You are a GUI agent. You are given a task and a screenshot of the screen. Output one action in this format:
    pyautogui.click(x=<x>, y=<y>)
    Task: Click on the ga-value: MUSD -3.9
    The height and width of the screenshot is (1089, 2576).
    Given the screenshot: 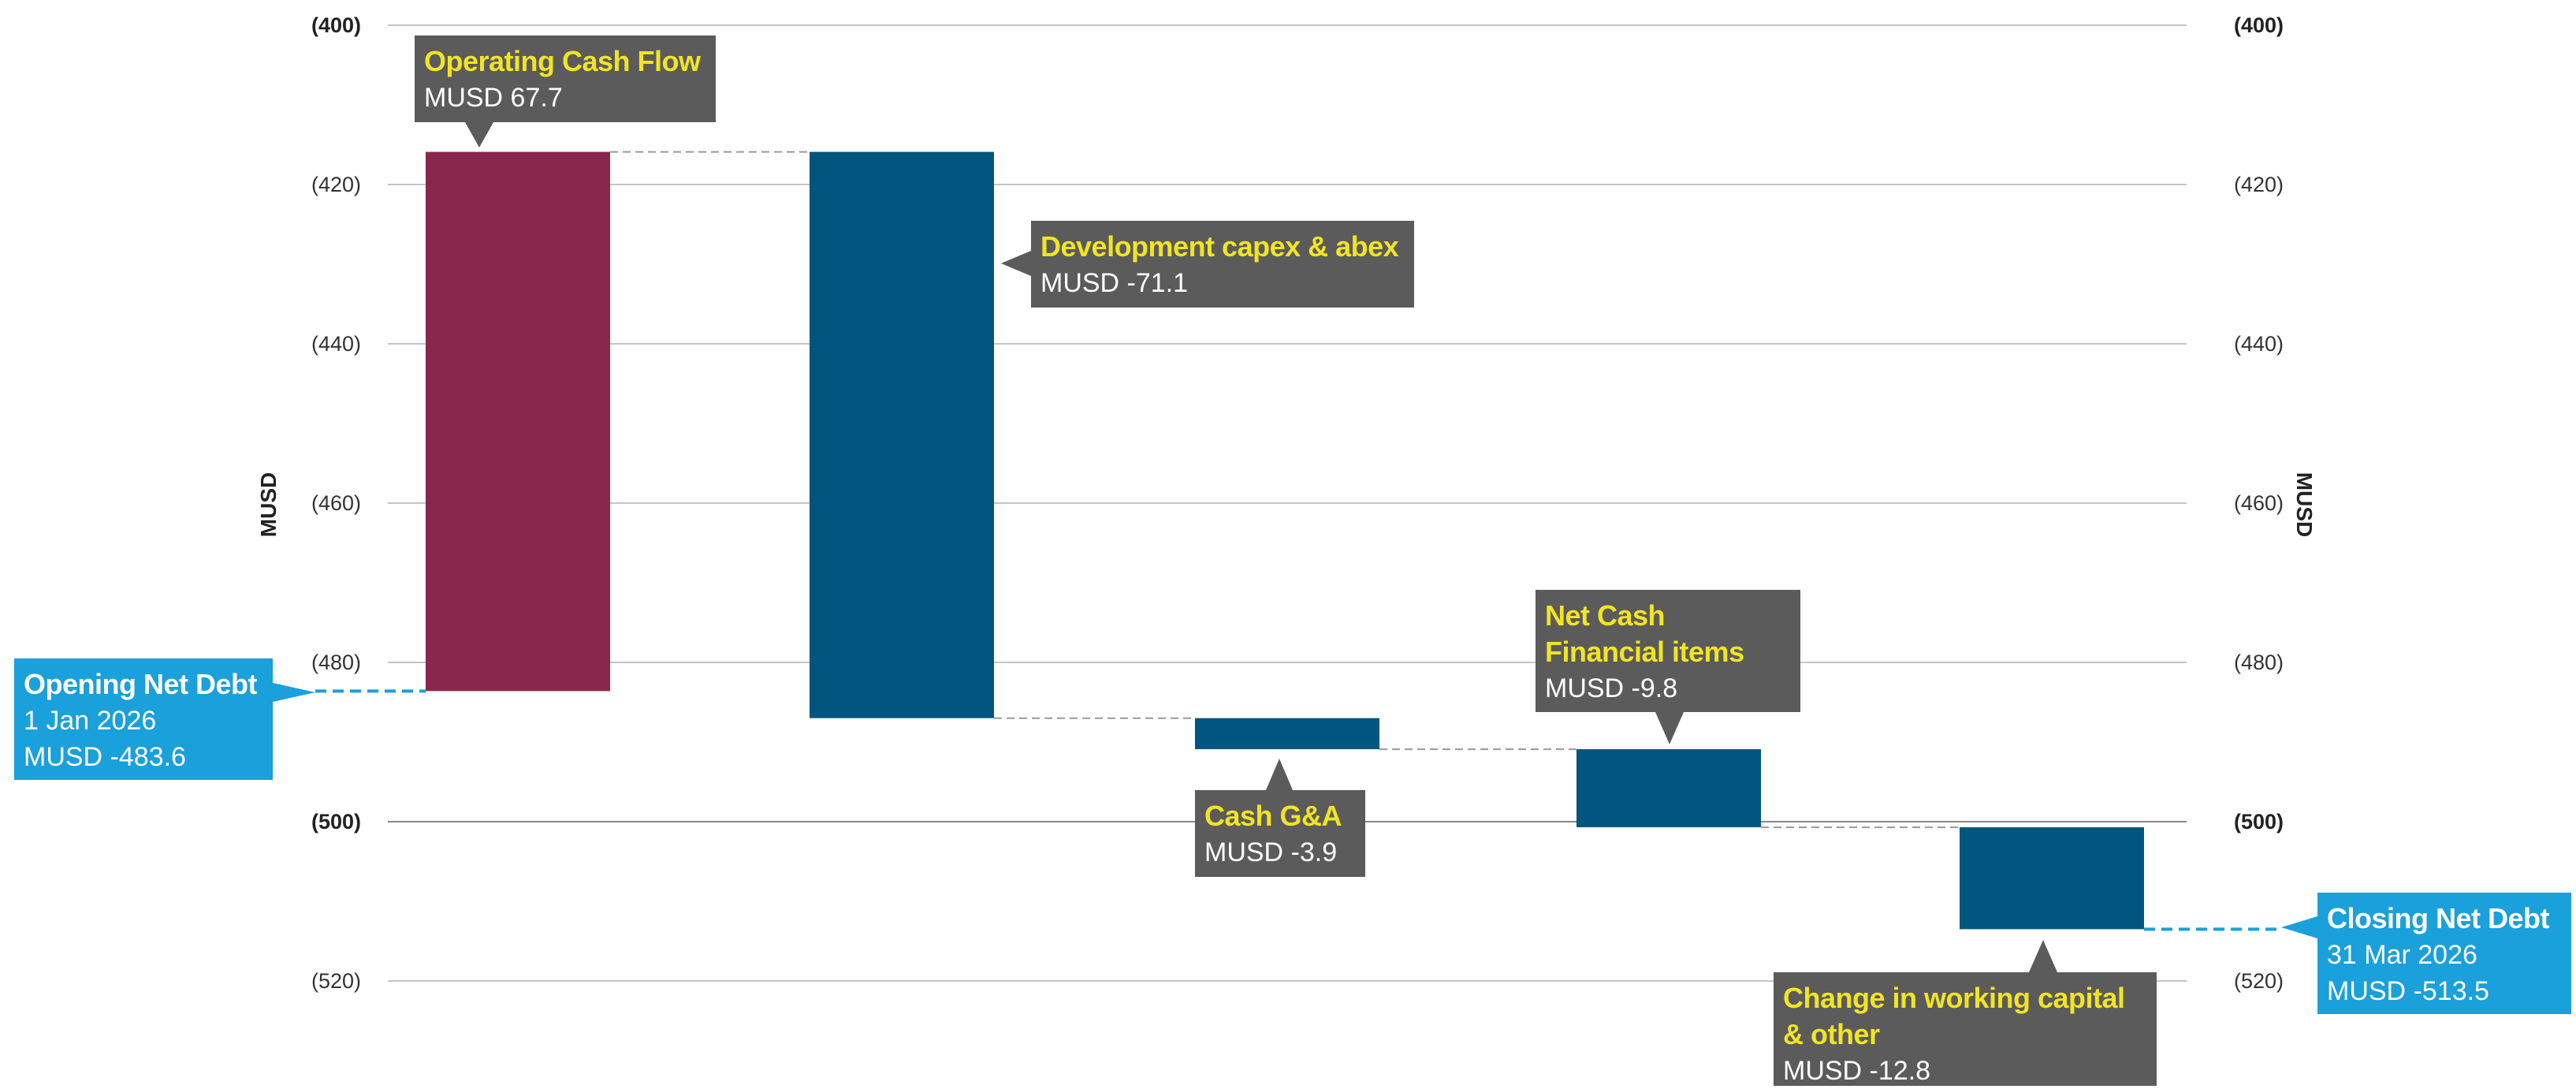 What is the action you would take?
    pyautogui.click(x=1271, y=852)
    